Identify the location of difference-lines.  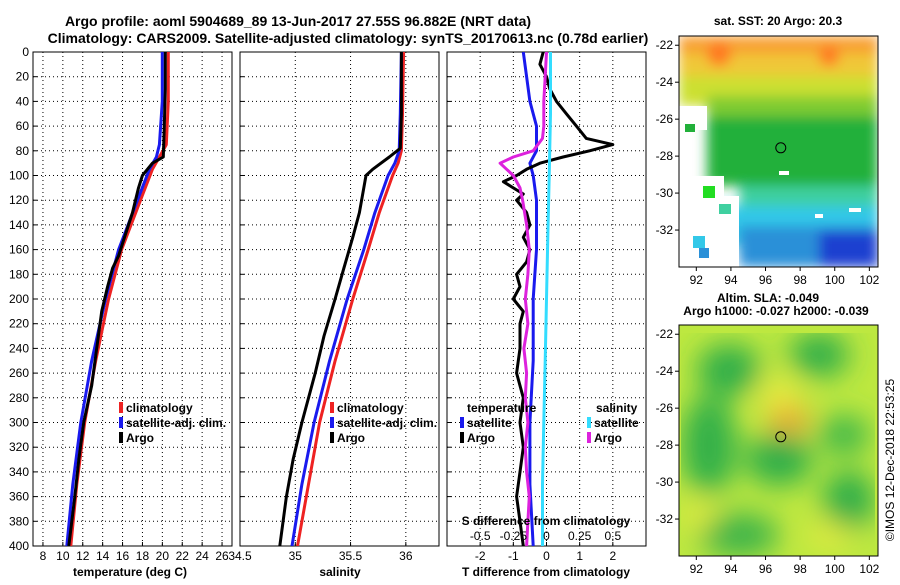
(556, 299).